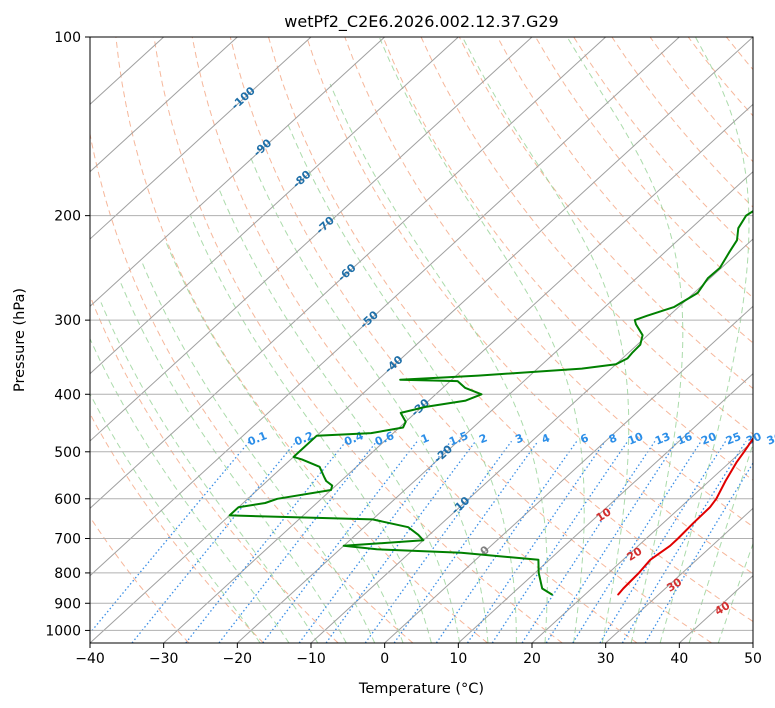  Describe the element at coordinates (753, 659) in the screenshot. I see `x-tick-label: 50` at that location.